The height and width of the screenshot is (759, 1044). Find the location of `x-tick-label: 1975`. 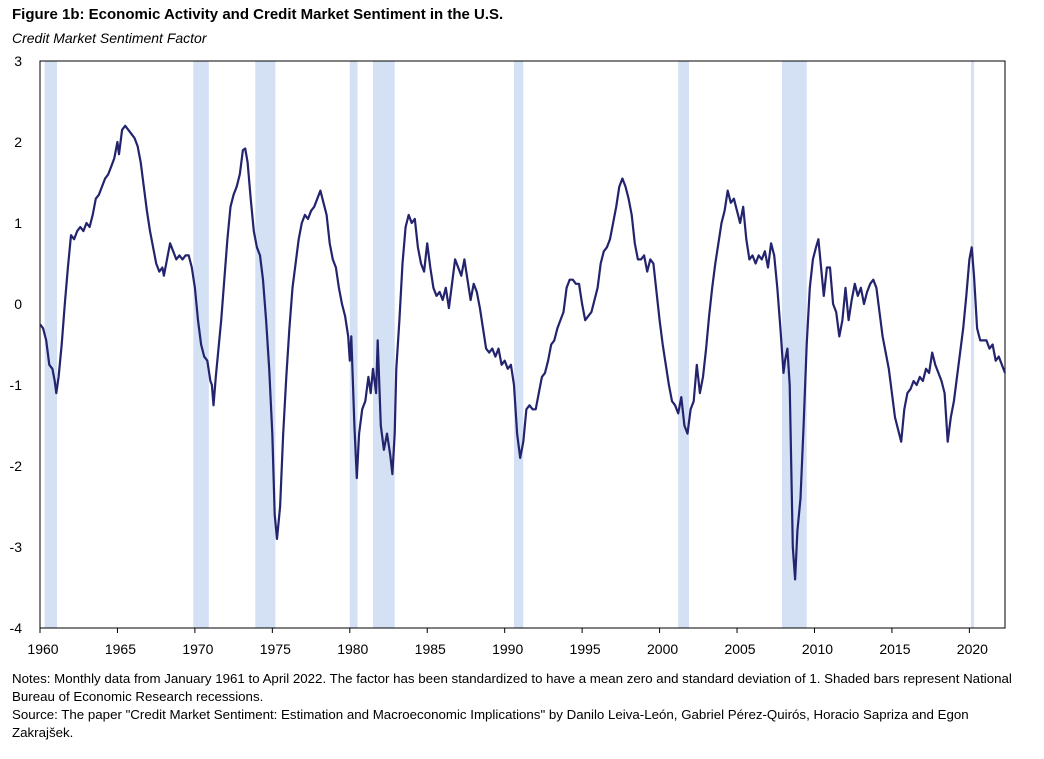

x-tick-label: 1975 is located at coordinates (275, 649).